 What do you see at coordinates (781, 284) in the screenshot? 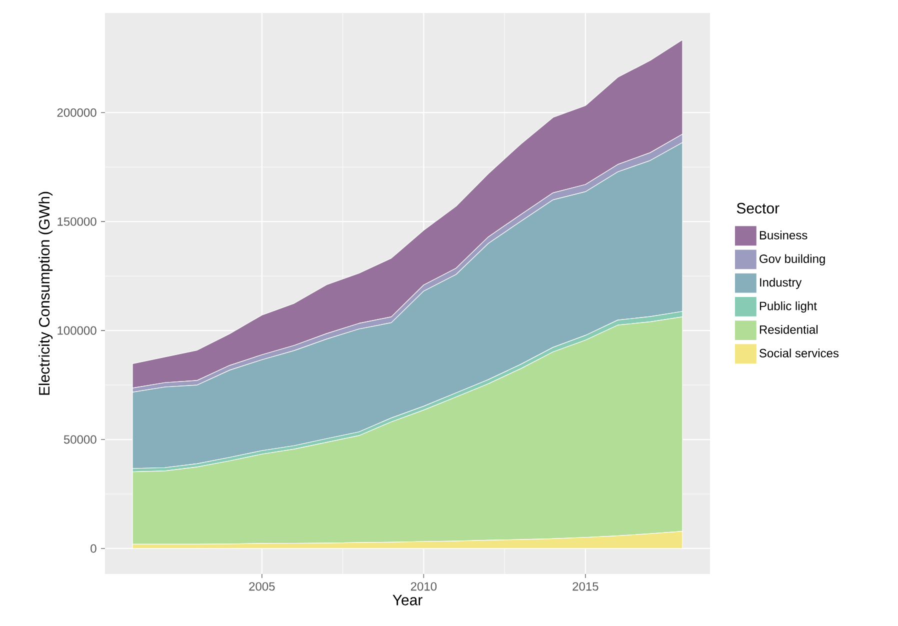
I see `legend-label: Industry` at bounding box center [781, 284].